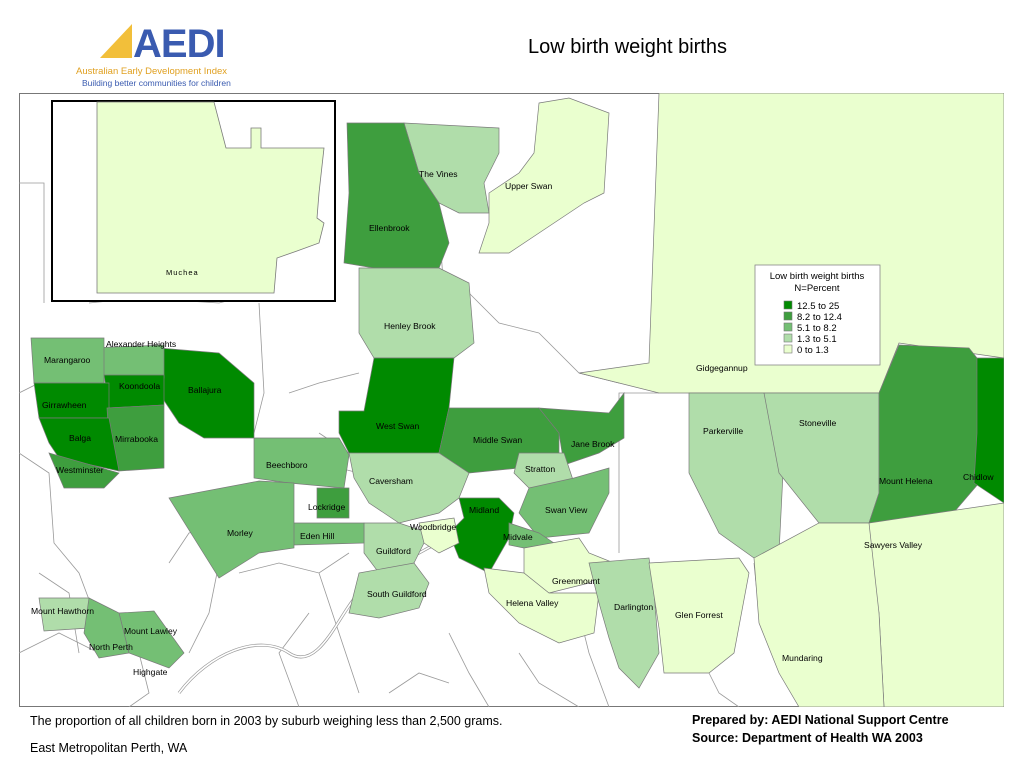 Image resolution: width=1024 pixels, height=768 pixels. What do you see at coordinates (817, 276) in the screenshot?
I see `legend-title: Low birth weight births` at bounding box center [817, 276].